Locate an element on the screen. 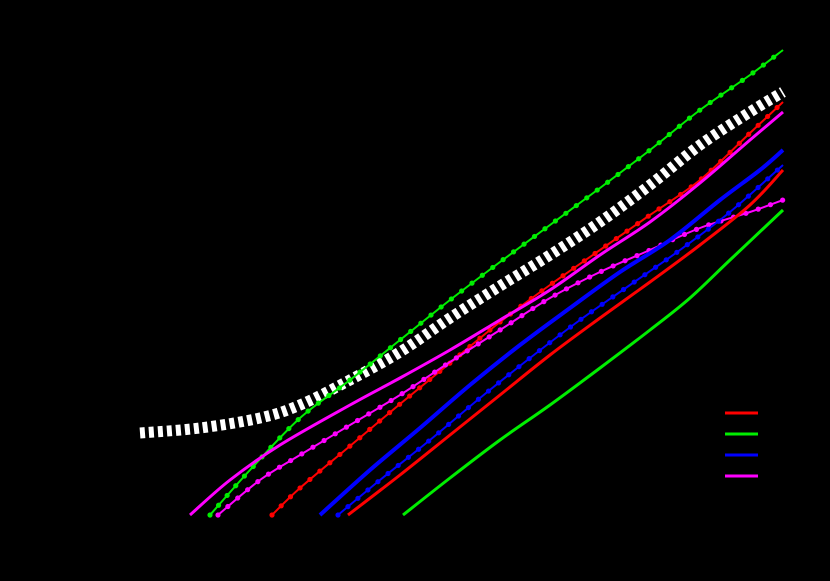  legend is located at coordinates (741, 444).